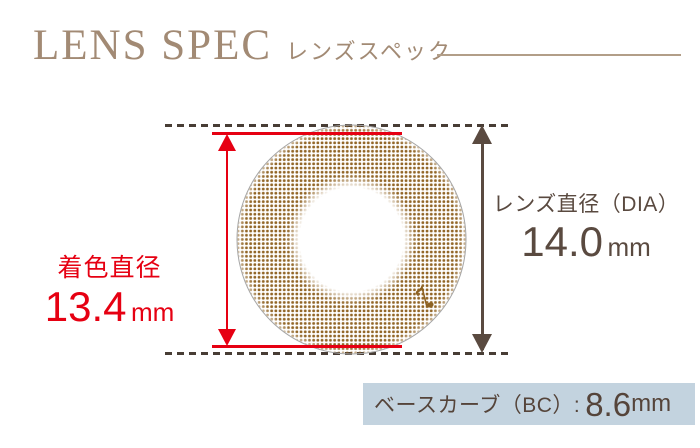 The height and width of the screenshot is (448, 700). Describe the element at coordinates (482, 240) in the screenshot. I see `lens-diameter-arrow-line` at that location.